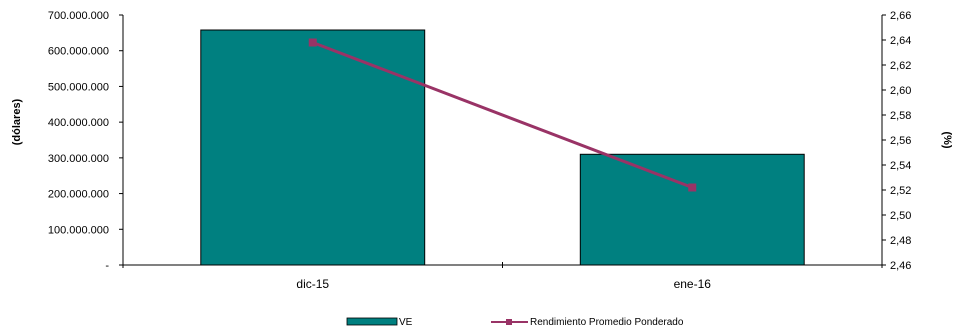 This screenshot has height=333, width=953. What do you see at coordinates (78, 16) in the screenshot?
I see `y-tick-label: 700.000.000` at bounding box center [78, 16].